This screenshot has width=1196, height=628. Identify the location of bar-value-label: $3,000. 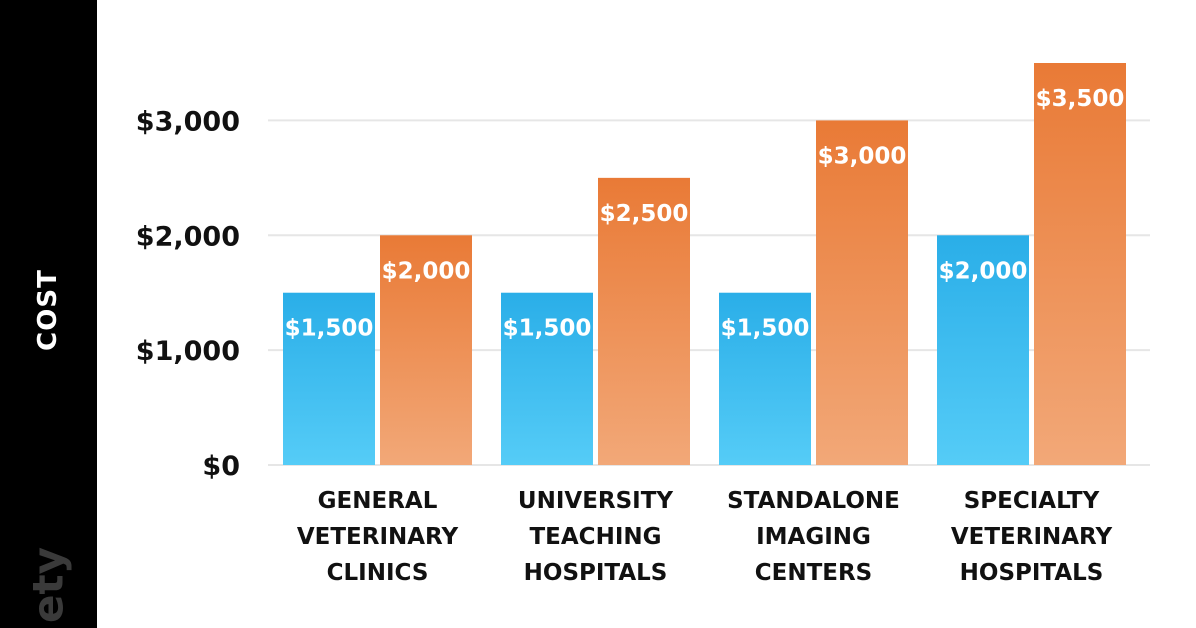
(862, 156).